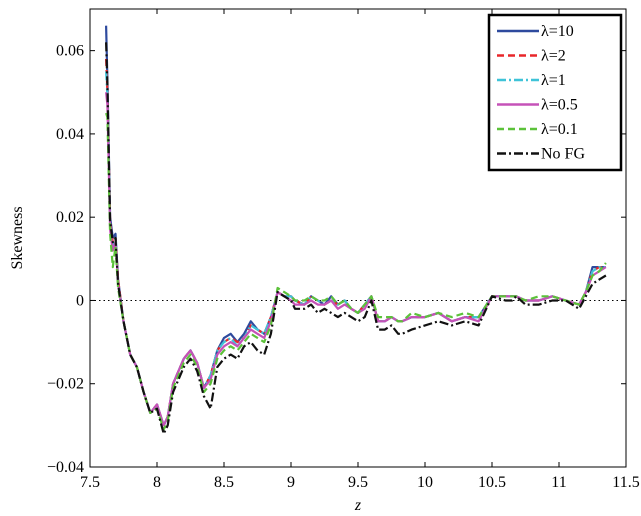 The height and width of the screenshot is (516, 641). What do you see at coordinates (70, 134) in the screenshot?
I see `y-tick-label: 0.04` at bounding box center [70, 134].